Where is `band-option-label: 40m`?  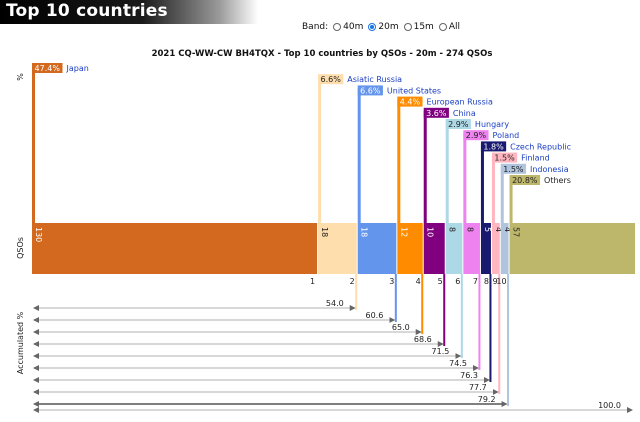 band-option-label: 40m is located at coordinates (353, 27).